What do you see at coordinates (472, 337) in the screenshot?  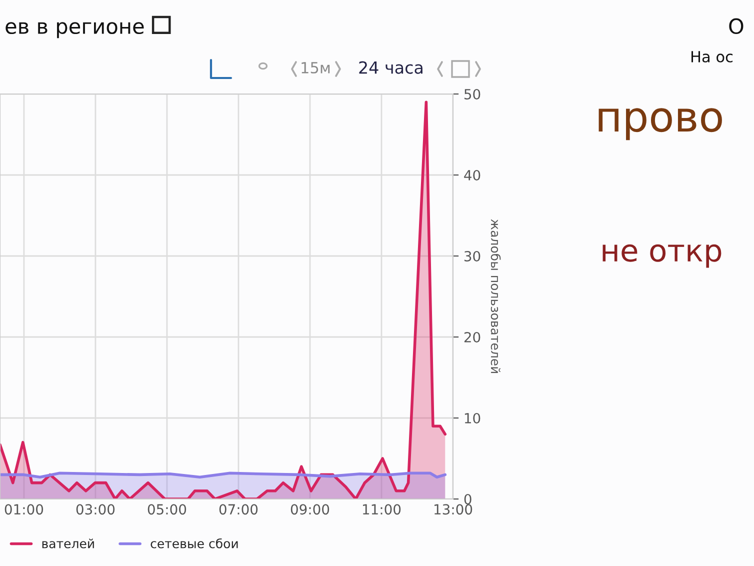 I see `y-tick-label: 20` at bounding box center [472, 337].